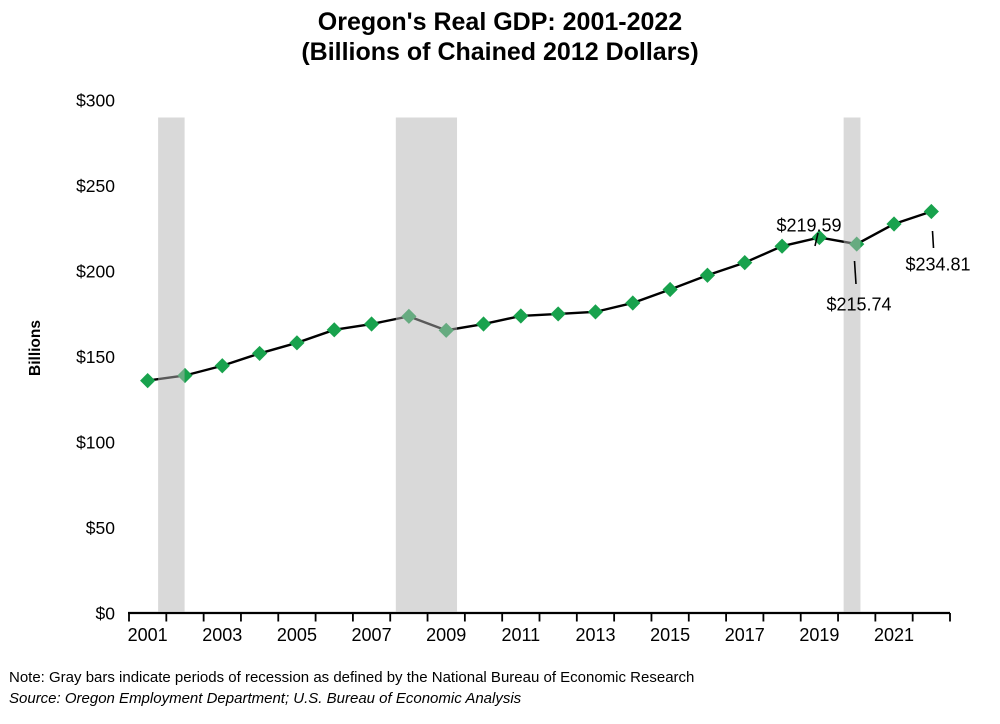  Describe the element at coordinates (297, 635) in the screenshot. I see `x-tick-label-2005: 2005` at that location.